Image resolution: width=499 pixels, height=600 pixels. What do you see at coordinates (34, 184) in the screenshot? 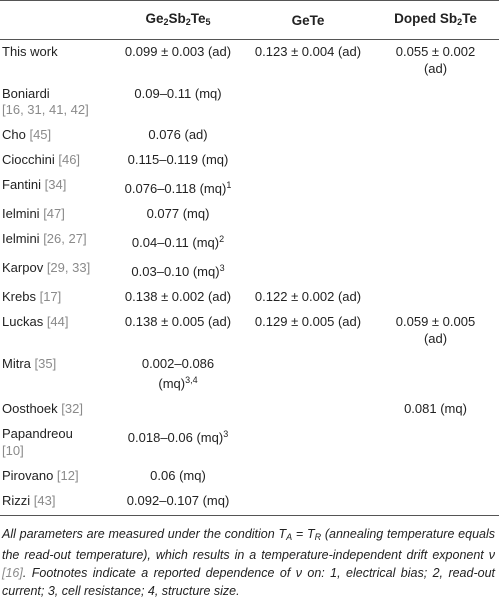
I see `study-cell: Fantini [34]` at bounding box center [34, 184].